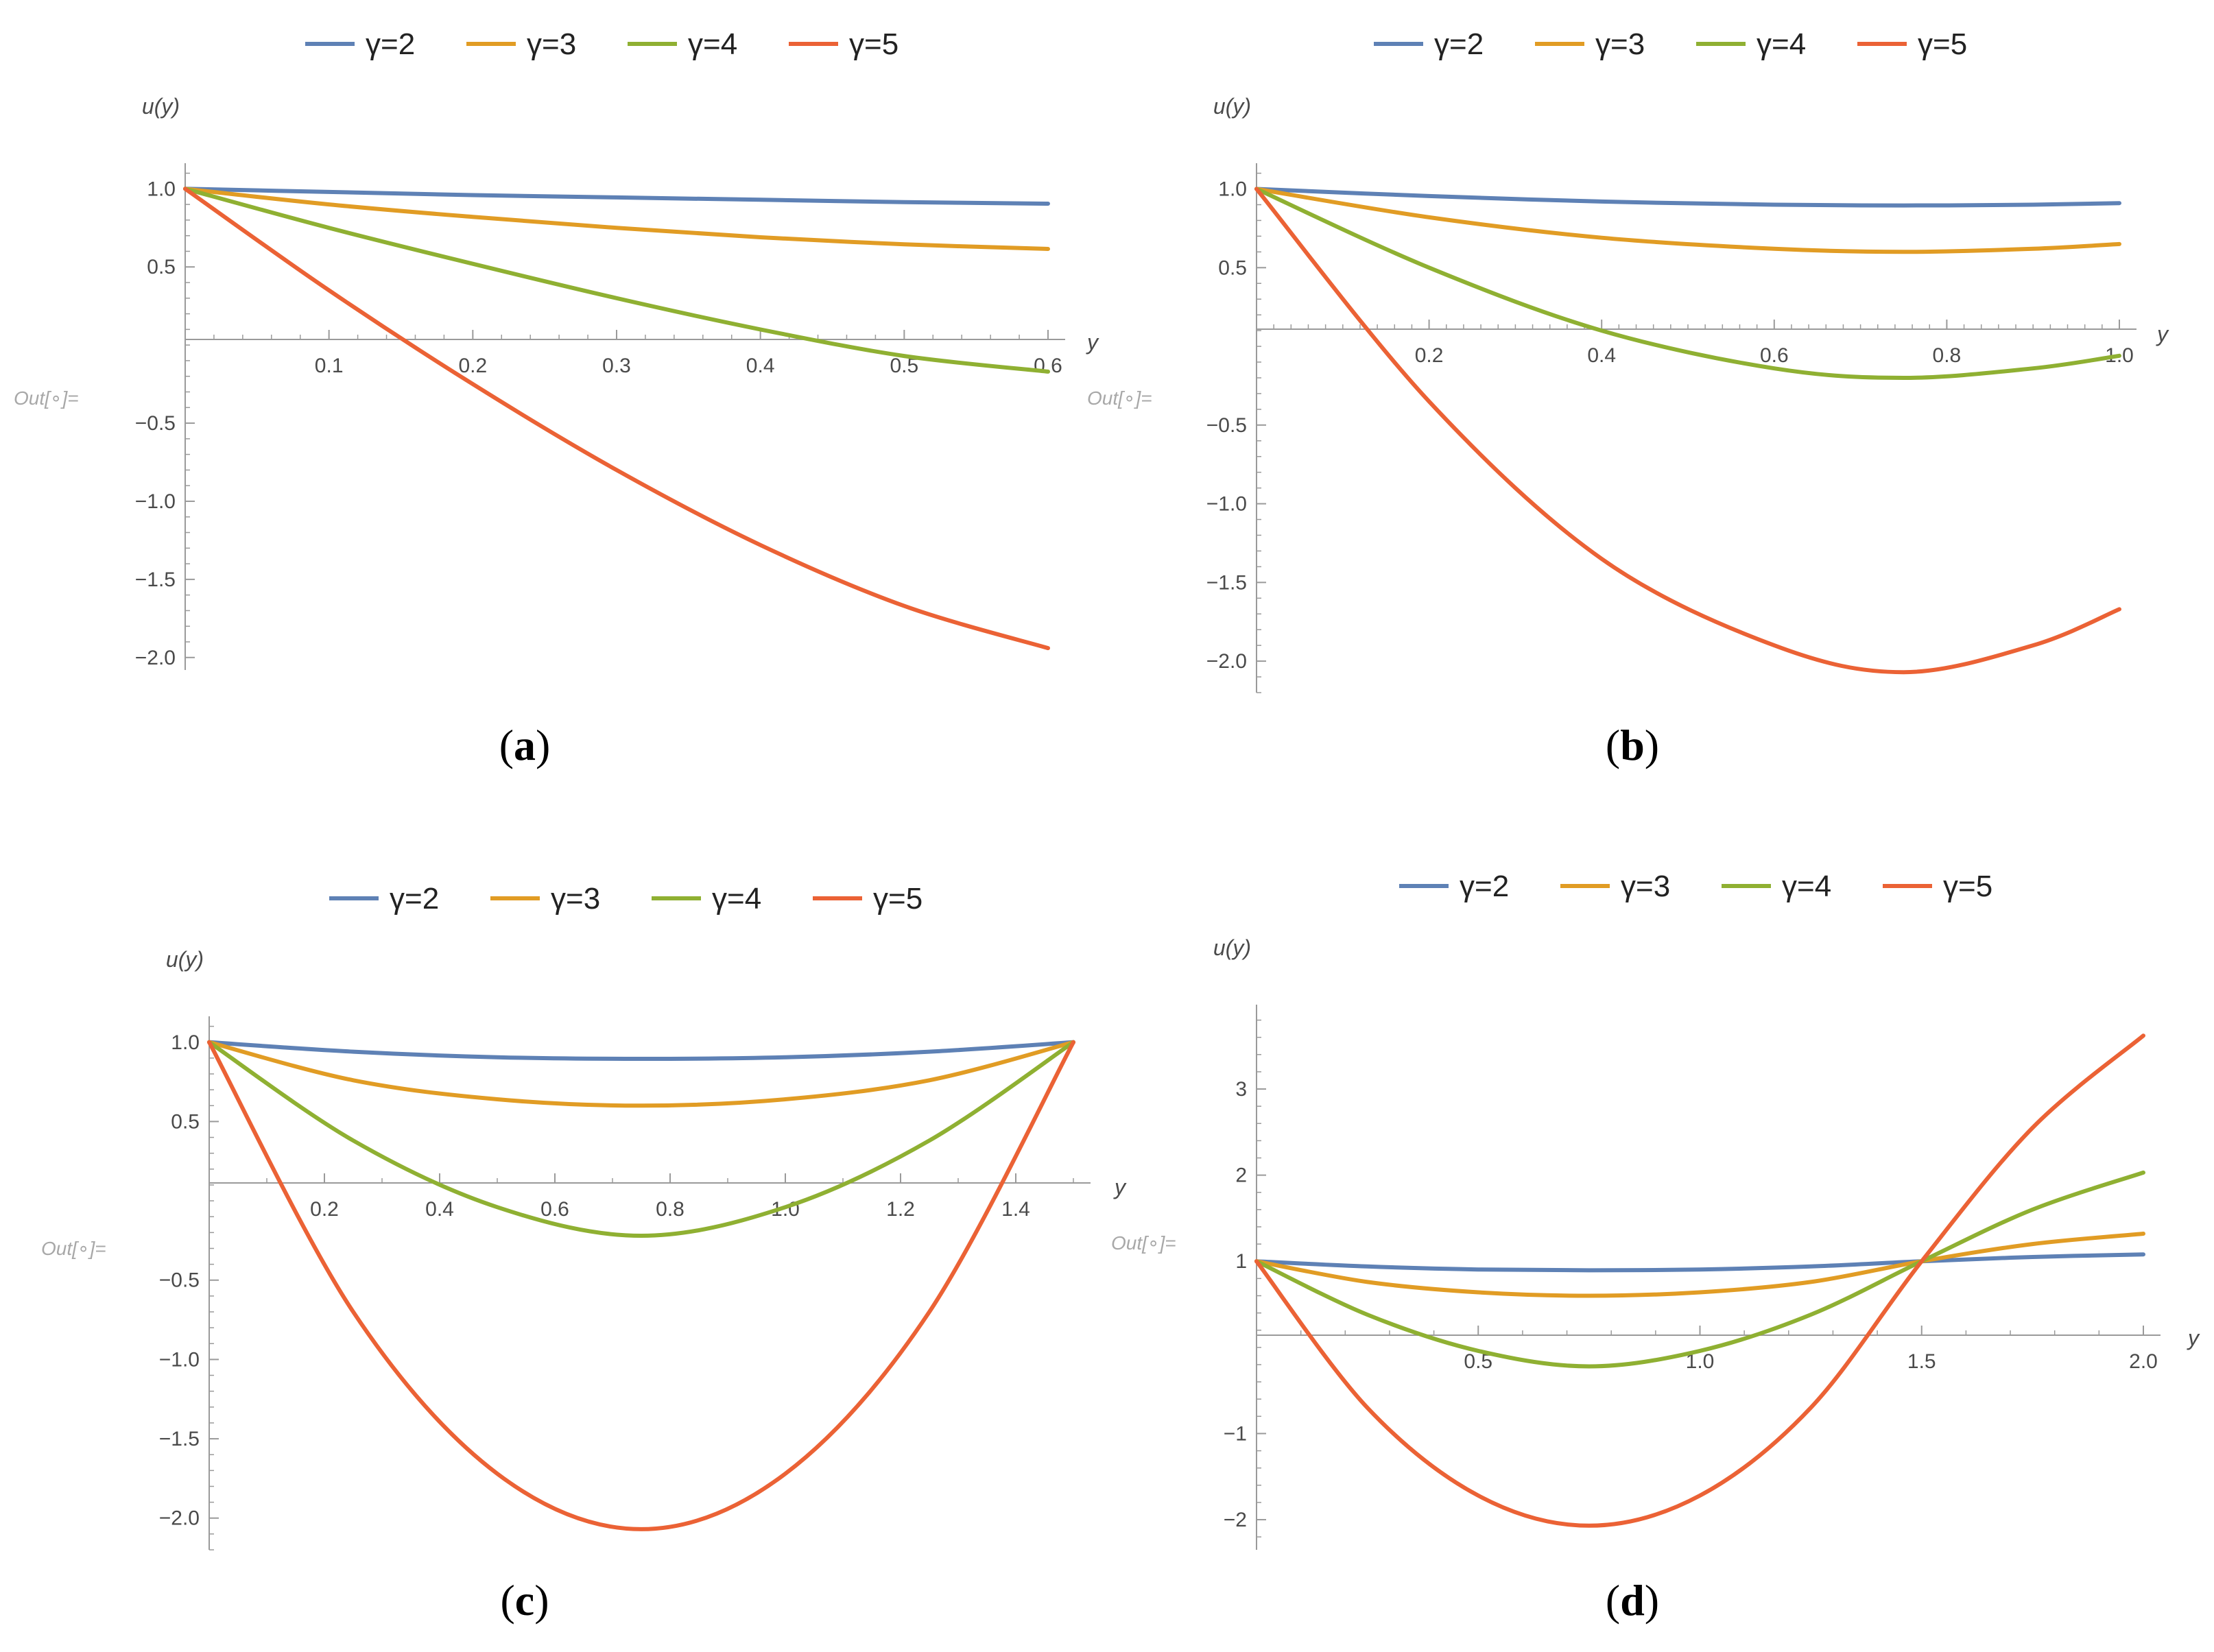 This screenshot has width=2214, height=1652. What do you see at coordinates (1632, 745) in the screenshot?
I see `panel-caption: (b)` at bounding box center [1632, 745].